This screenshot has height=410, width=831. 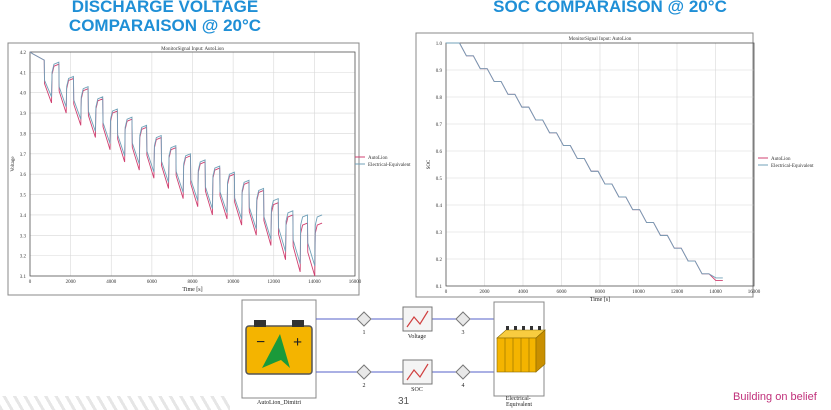 What do you see at coordinates (519, 405) in the screenshot?
I see `electrical-label-line2: Equivalent` at bounding box center [519, 405].